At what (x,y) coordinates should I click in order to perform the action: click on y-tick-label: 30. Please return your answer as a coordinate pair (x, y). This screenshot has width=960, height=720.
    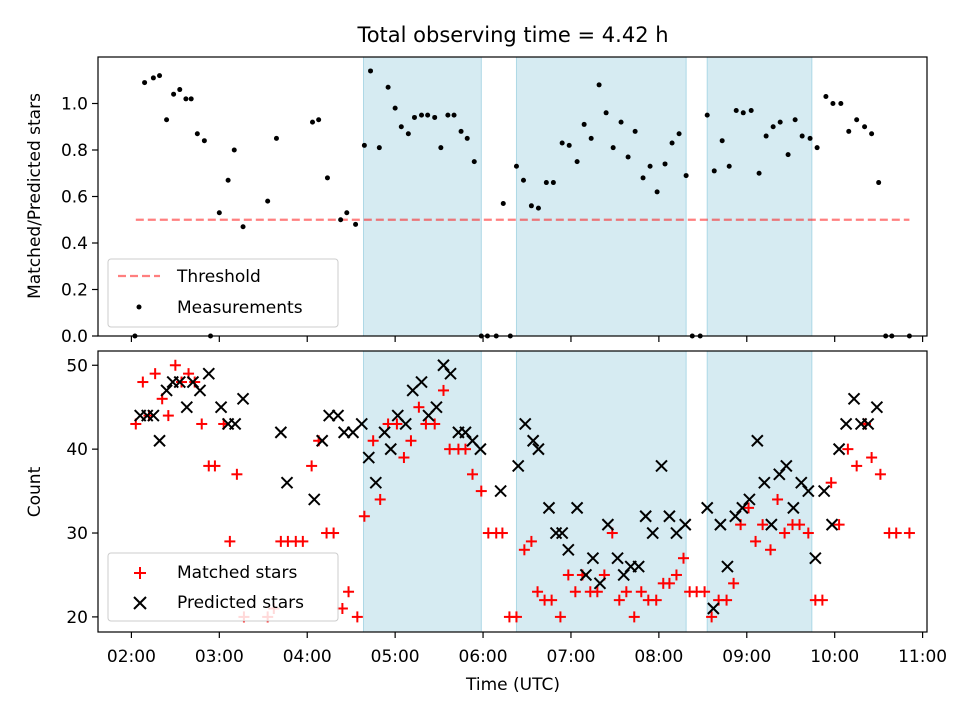
    Looking at the image, I should click on (77, 534).